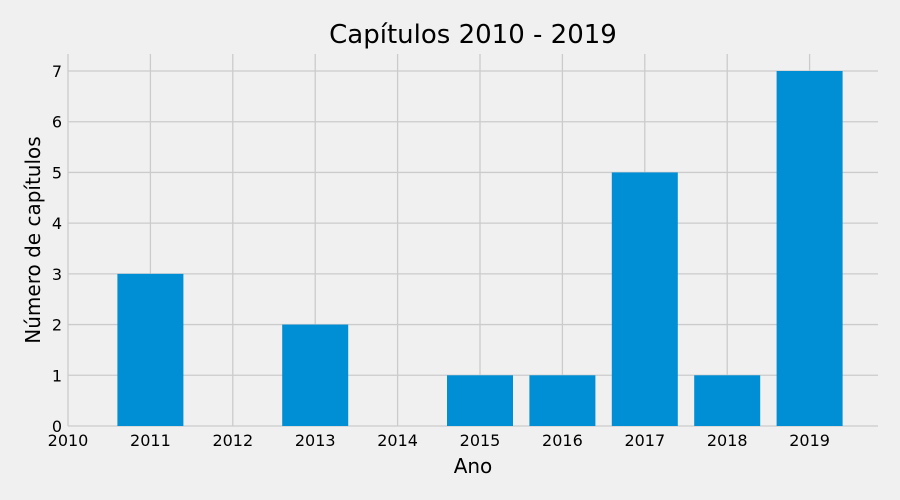 This screenshot has height=500, width=900. Describe the element at coordinates (439, 440) in the screenshot. I see `x-tick-labels: 2010 2011 2012 2013 2014 2015 2016 2017 2018 2019` at that location.